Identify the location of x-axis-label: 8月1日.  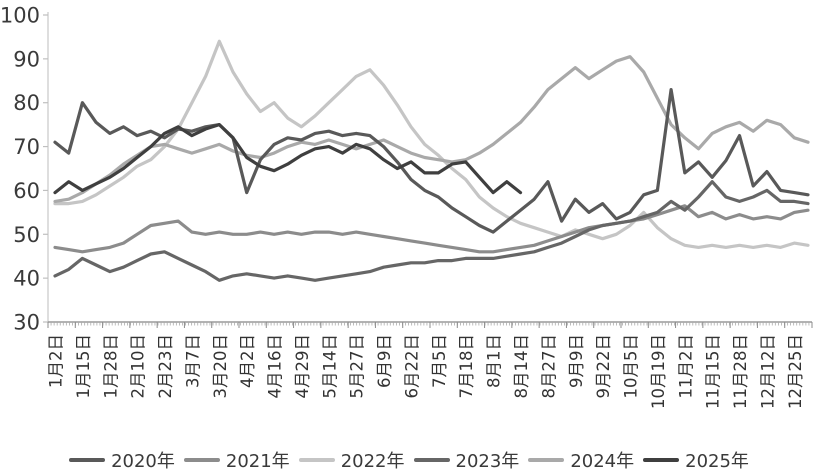
(494, 361).